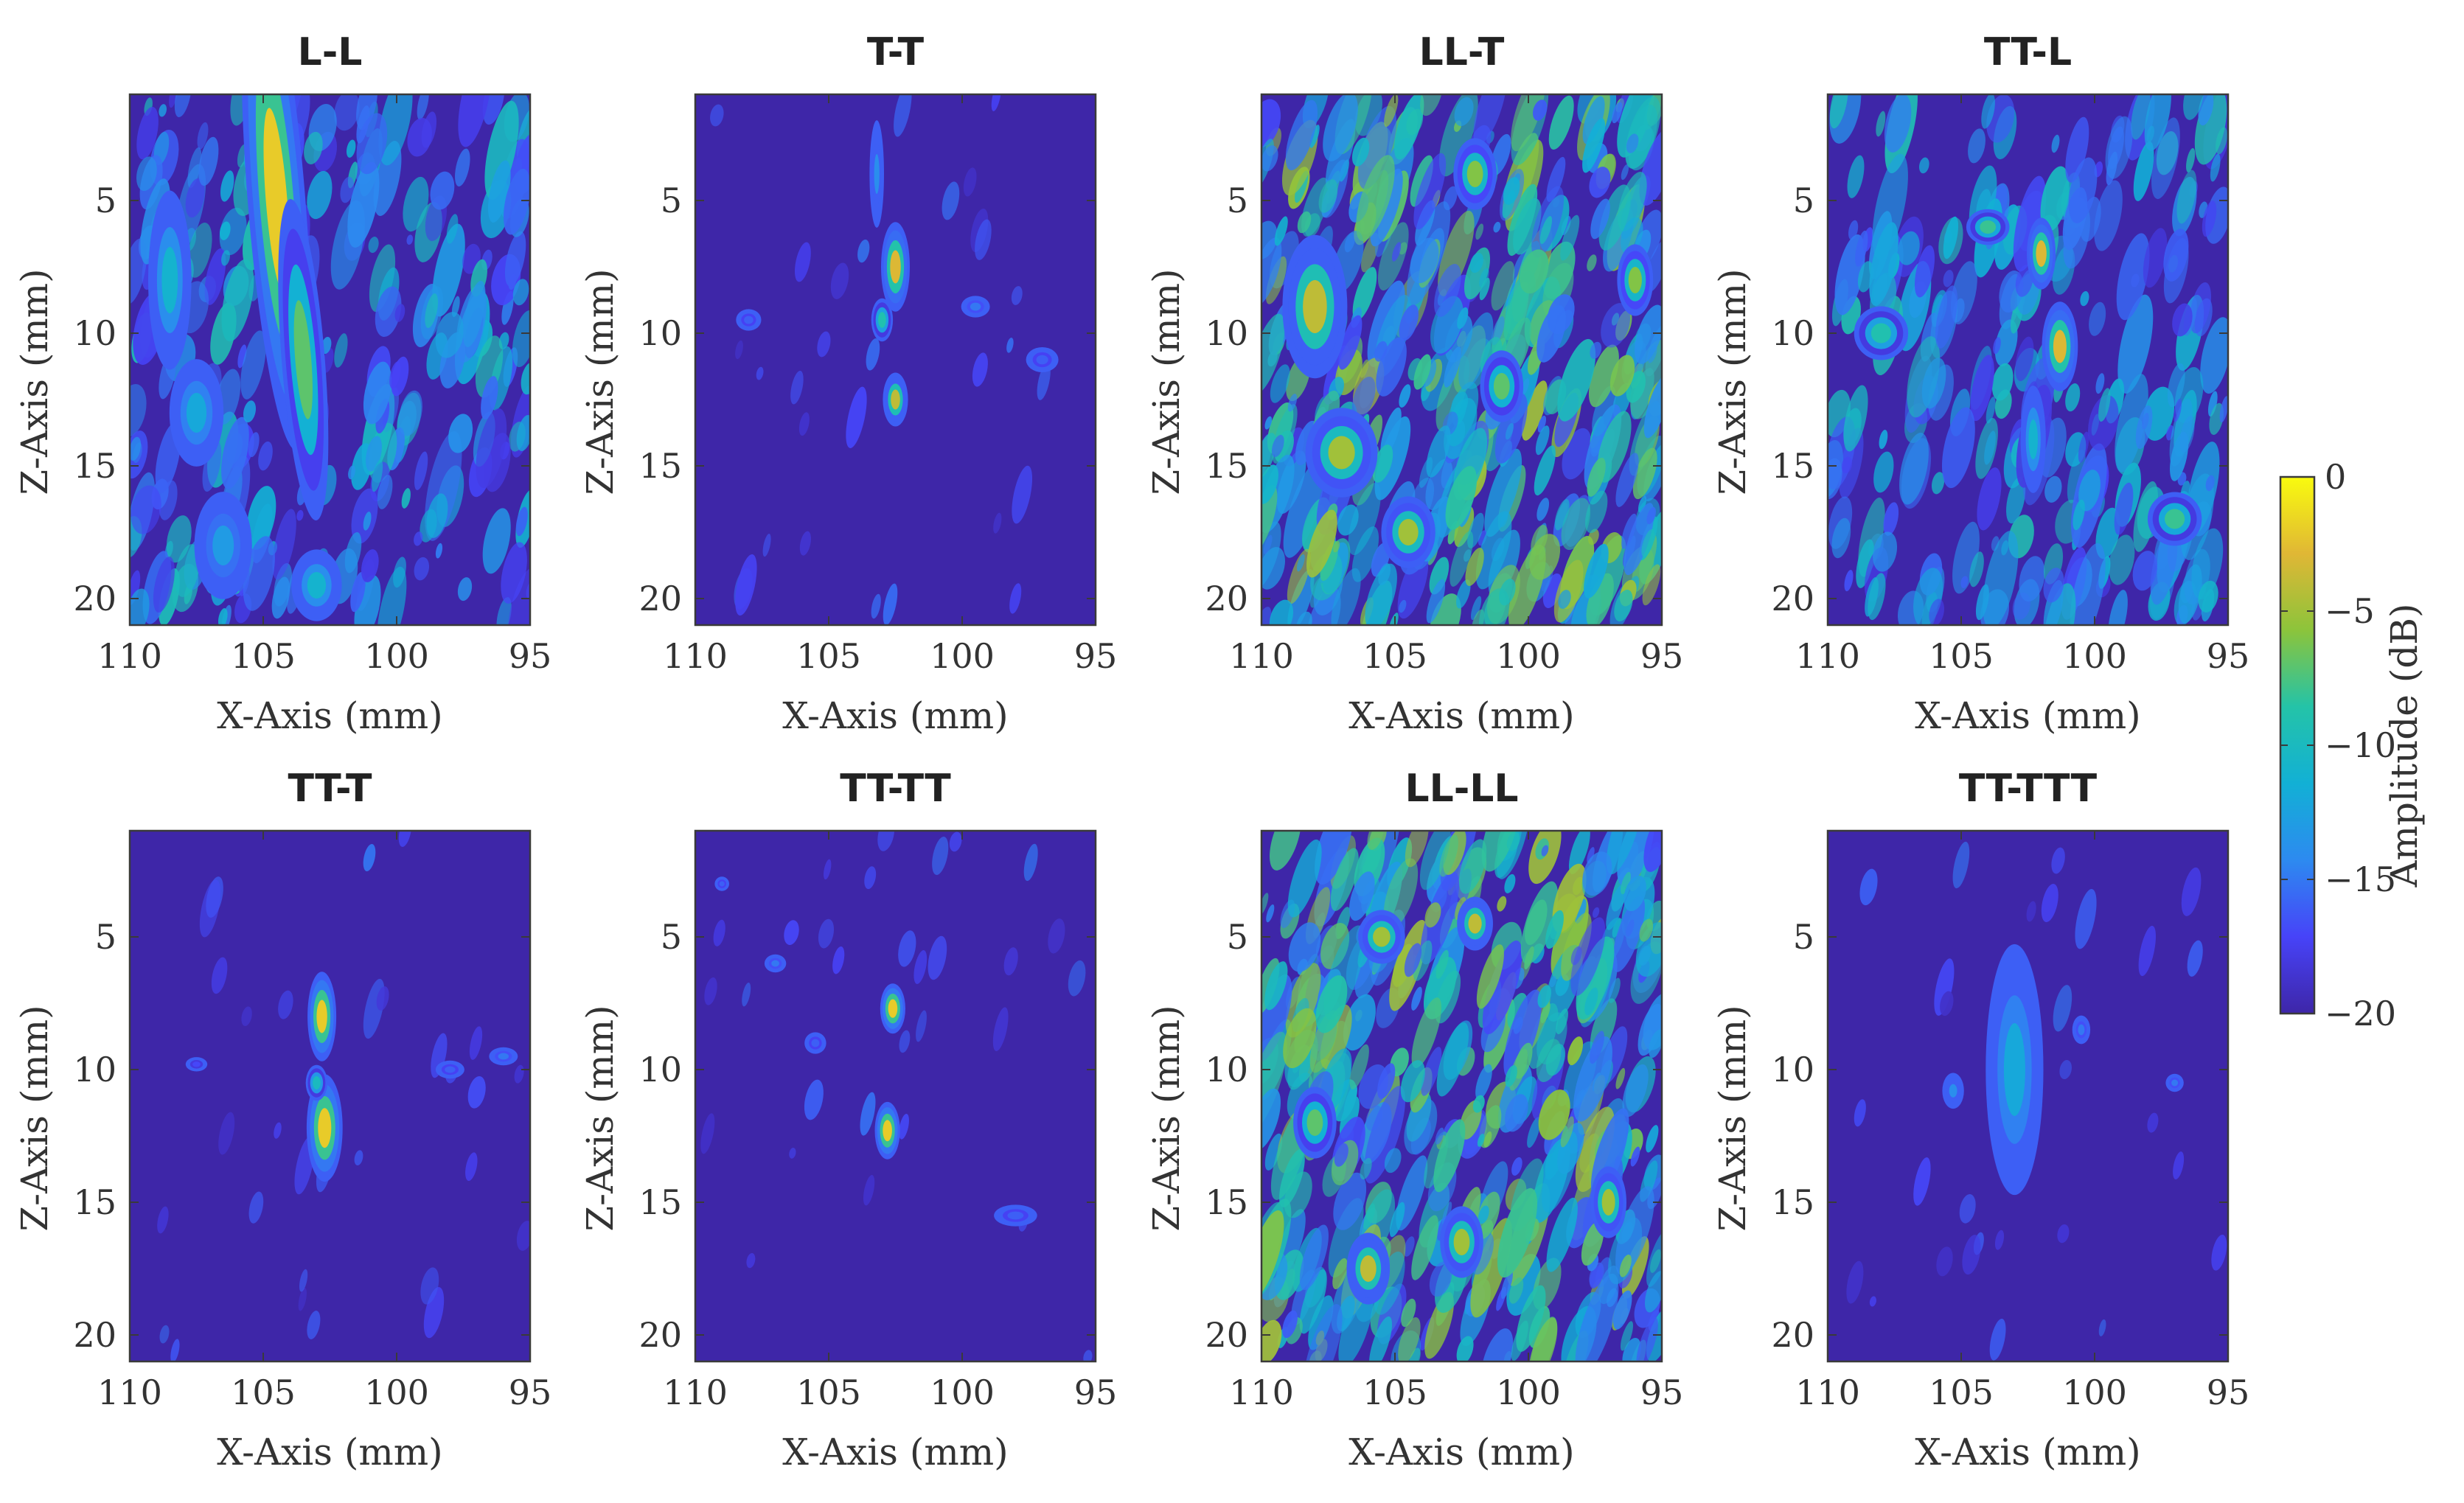  I want to click on heatmap-background, so click(895, 1096).